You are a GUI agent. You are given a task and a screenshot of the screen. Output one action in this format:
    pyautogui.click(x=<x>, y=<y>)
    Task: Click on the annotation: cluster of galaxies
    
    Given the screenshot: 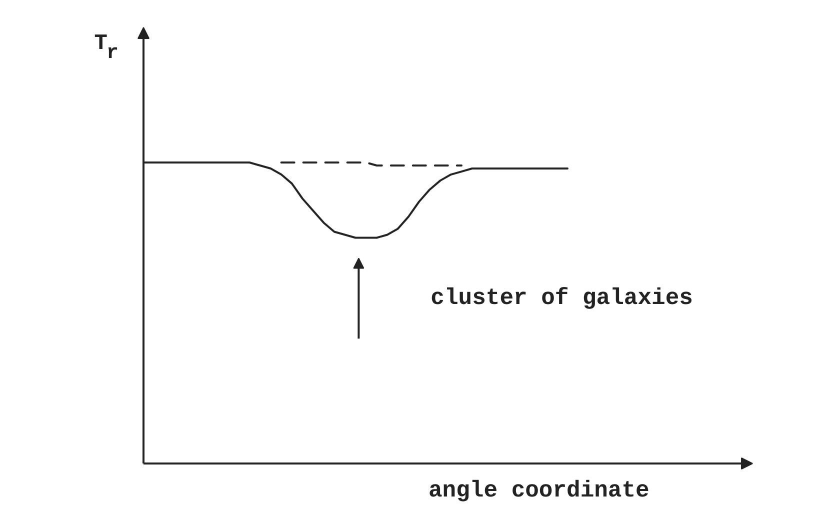 What is the action you would take?
    pyautogui.click(x=561, y=297)
    